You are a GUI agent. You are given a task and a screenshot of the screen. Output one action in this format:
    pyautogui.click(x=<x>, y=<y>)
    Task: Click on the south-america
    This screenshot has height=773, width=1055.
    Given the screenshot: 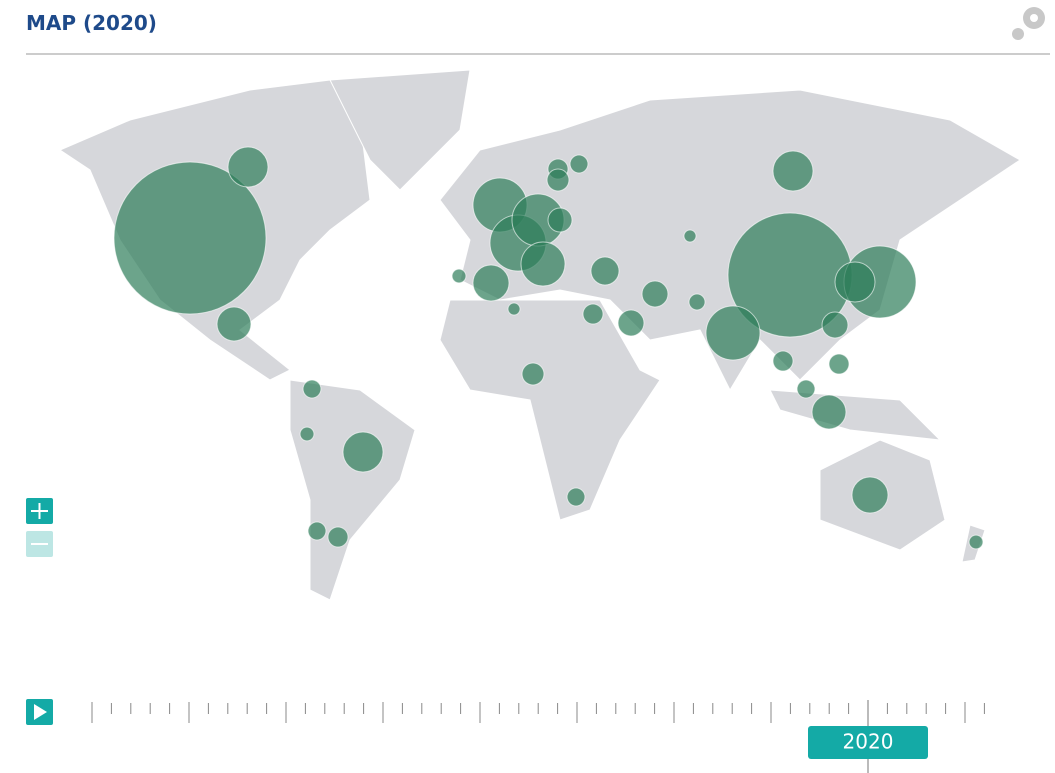 What is the action you would take?
    pyautogui.click(x=352, y=490)
    